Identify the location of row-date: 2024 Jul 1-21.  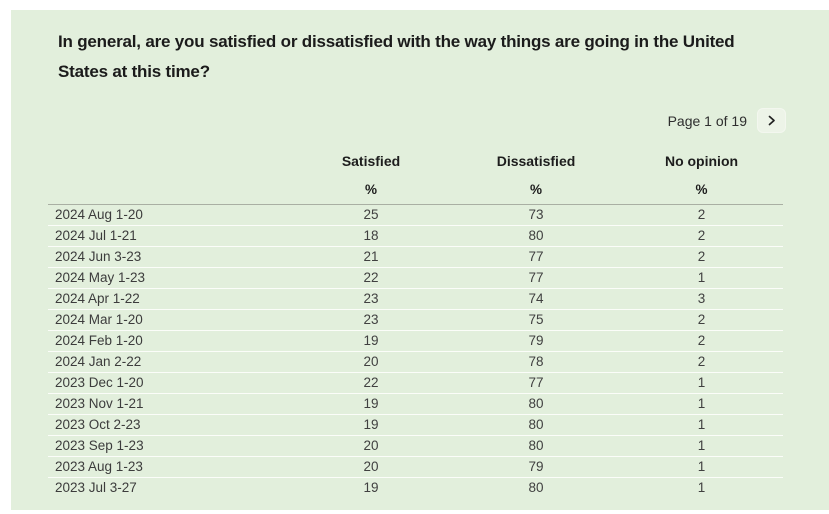
(169, 235).